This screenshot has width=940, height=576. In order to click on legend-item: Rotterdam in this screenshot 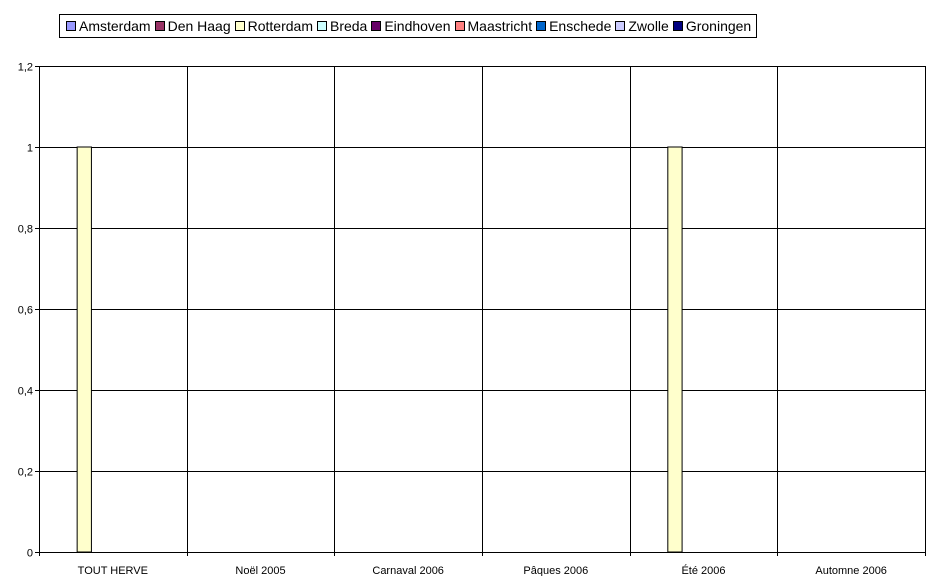, I will do `click(273, 26)`.